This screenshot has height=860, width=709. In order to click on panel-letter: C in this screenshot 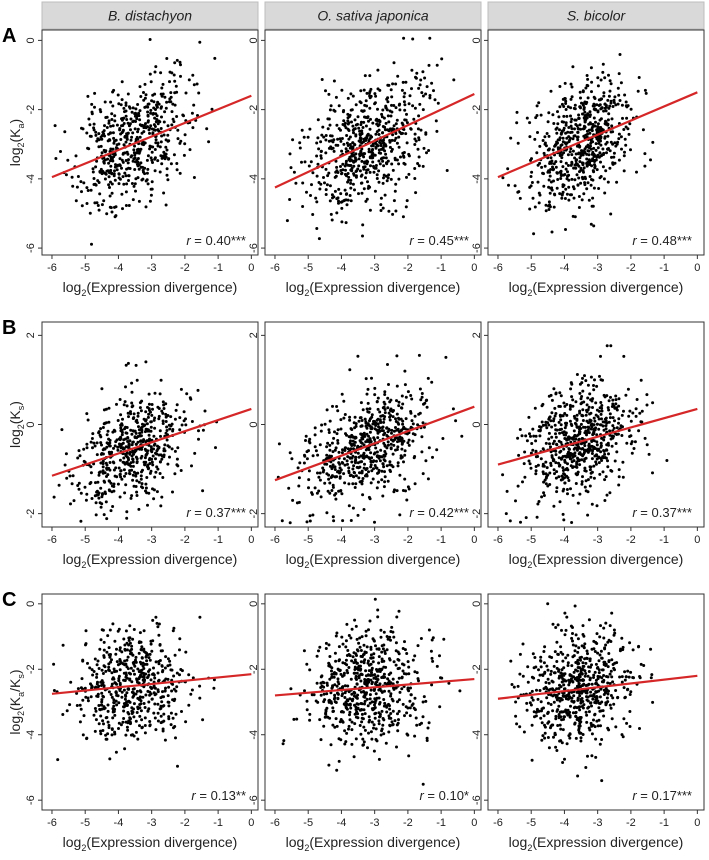, I will do `click(9, 600)`.